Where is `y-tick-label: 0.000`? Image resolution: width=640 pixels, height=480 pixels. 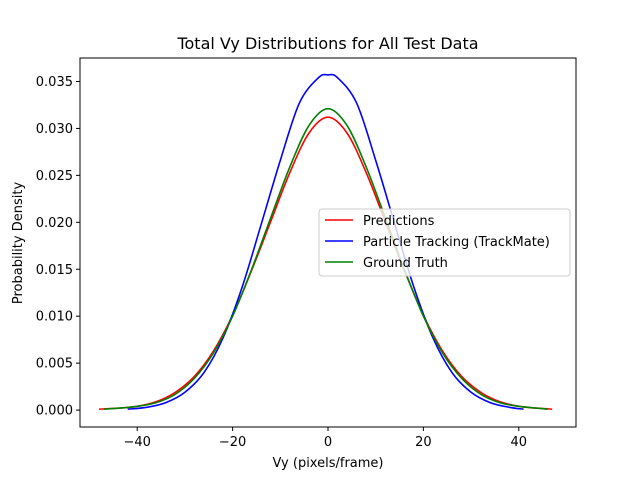
y-tick-label: 0.000 is located at coordinates (54, 411).